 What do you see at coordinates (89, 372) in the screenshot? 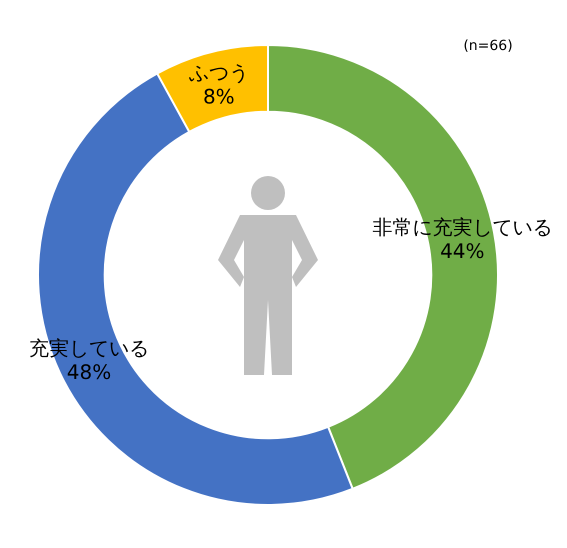
I see `data-label: 48%` at bounding box center [89, 372].